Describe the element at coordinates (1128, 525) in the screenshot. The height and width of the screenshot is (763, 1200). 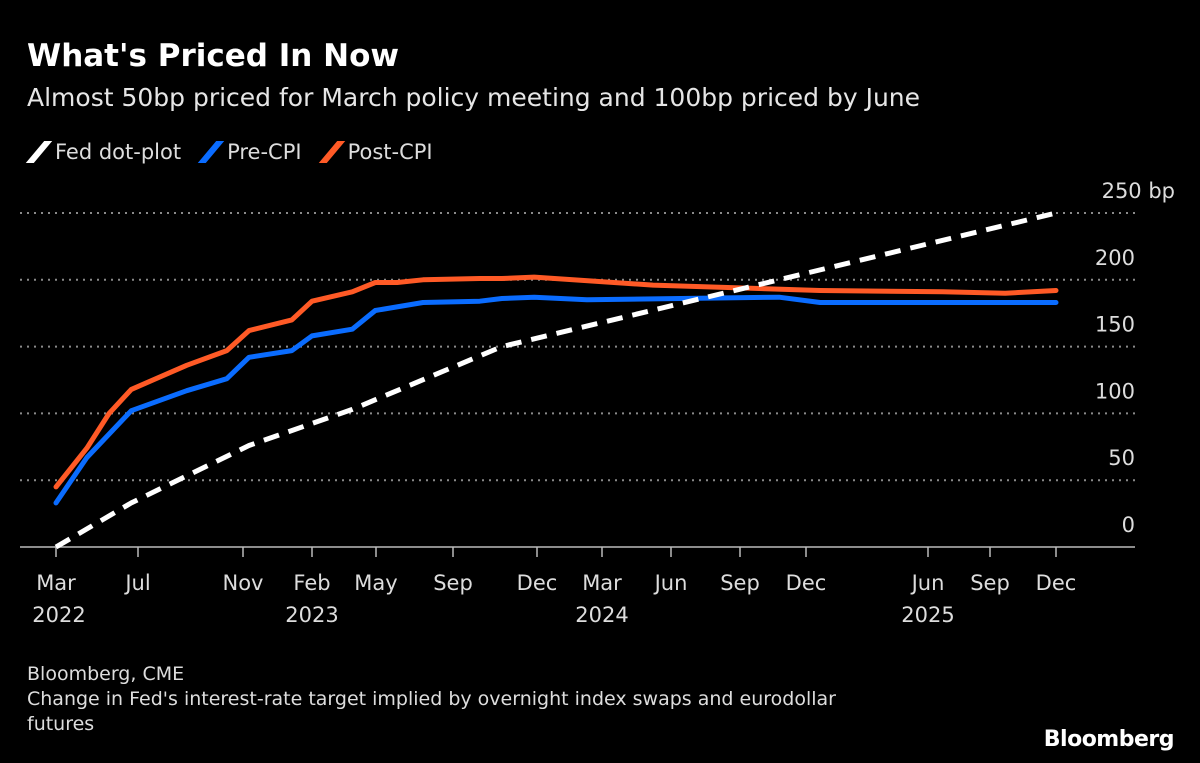
I see `y-tick-label: 0` at that location.